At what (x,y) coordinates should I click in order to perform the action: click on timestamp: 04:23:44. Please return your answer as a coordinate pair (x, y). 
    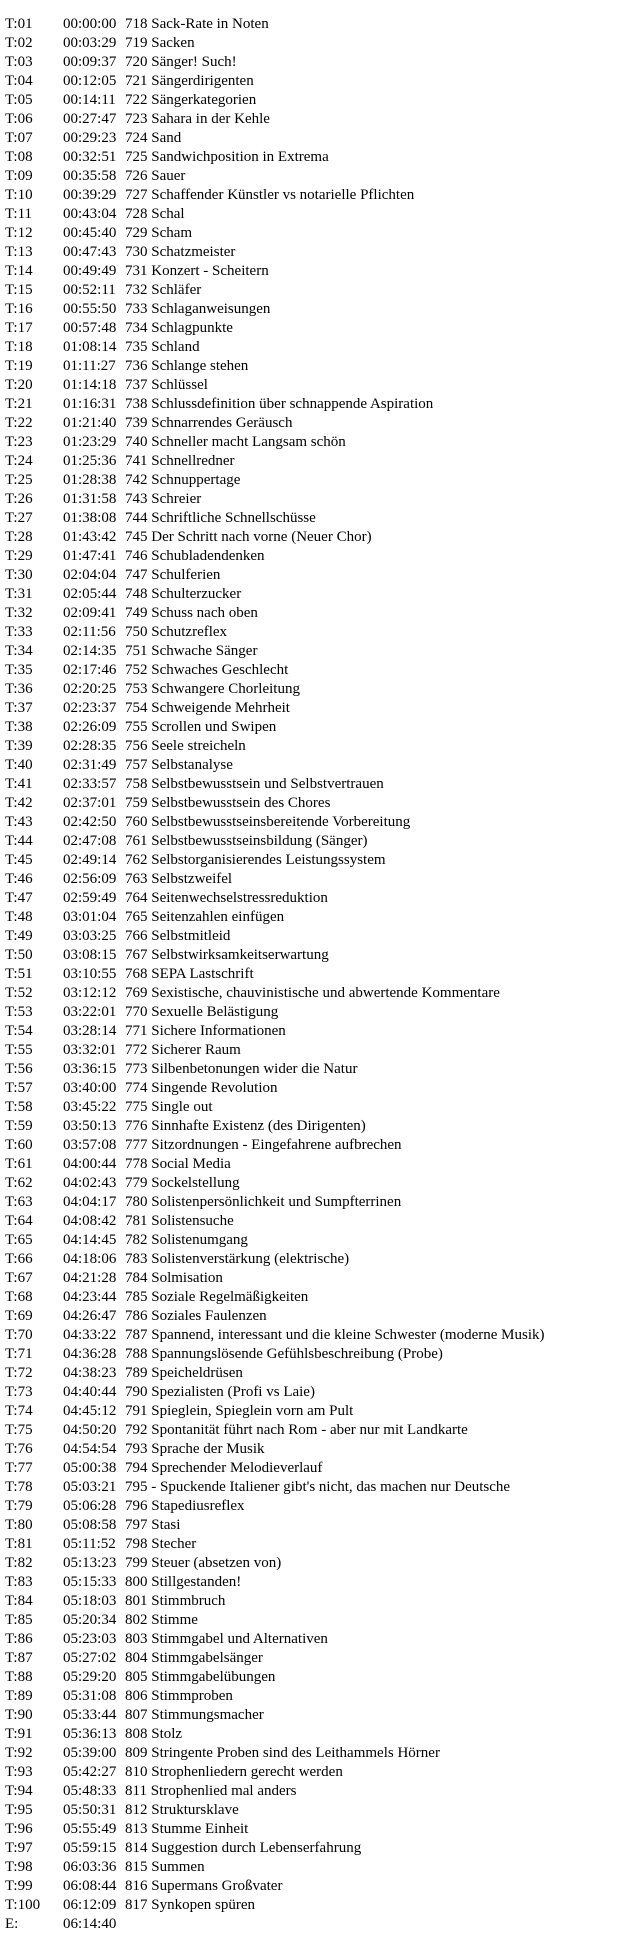
    Looking at the image, I should click on (90, 1297).